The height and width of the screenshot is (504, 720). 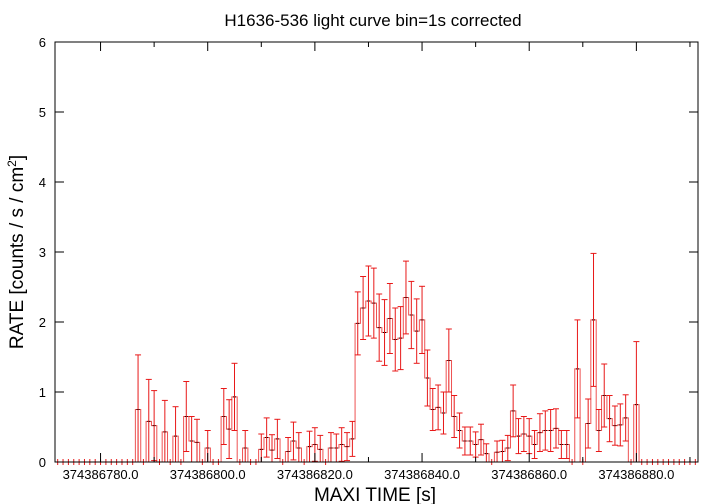 What do you see at coordinates (101, 474) in the screenshot?
I see `x-tick-label: 374386780.0` at bounding box center [101, 474].